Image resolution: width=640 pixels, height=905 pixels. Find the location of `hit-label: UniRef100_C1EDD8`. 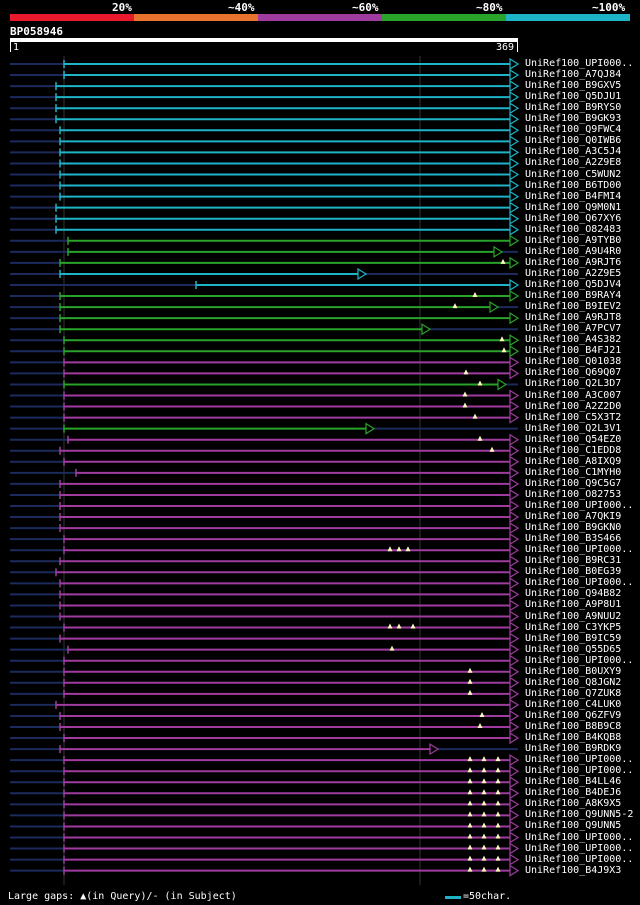

hit-label: UniRef100_C1EDD8 is located at coordinates (573, 450).